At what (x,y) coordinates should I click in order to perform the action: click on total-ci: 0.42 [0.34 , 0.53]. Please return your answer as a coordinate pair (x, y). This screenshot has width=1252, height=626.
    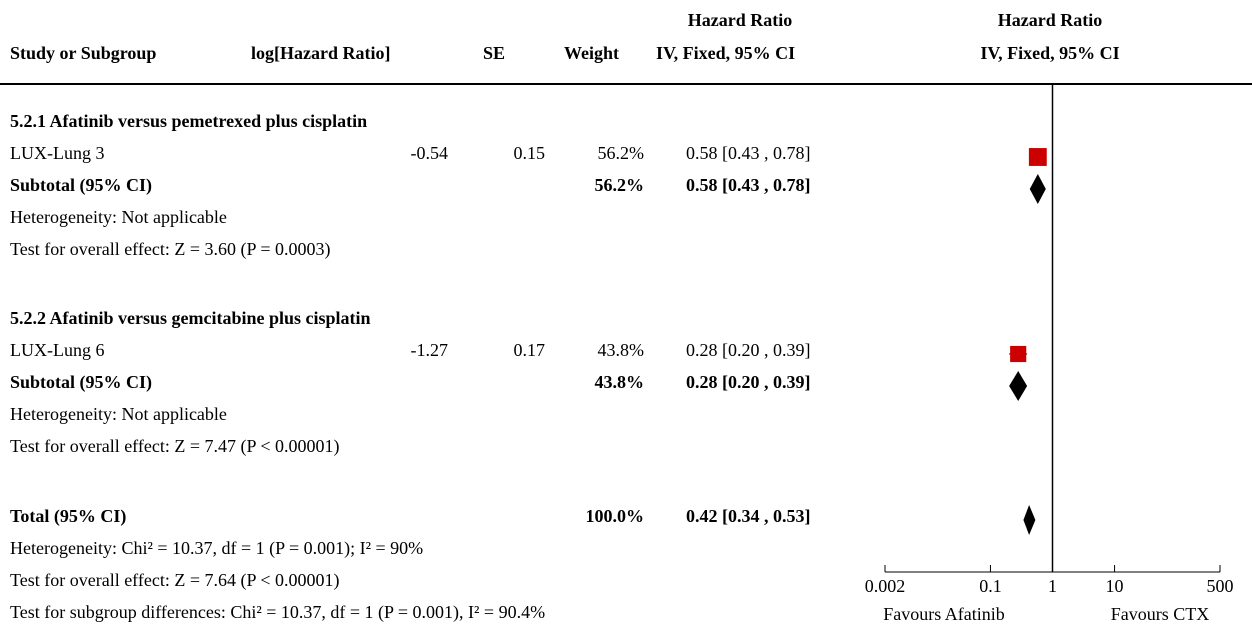
    Looking at the image, I should click on (748, 516).